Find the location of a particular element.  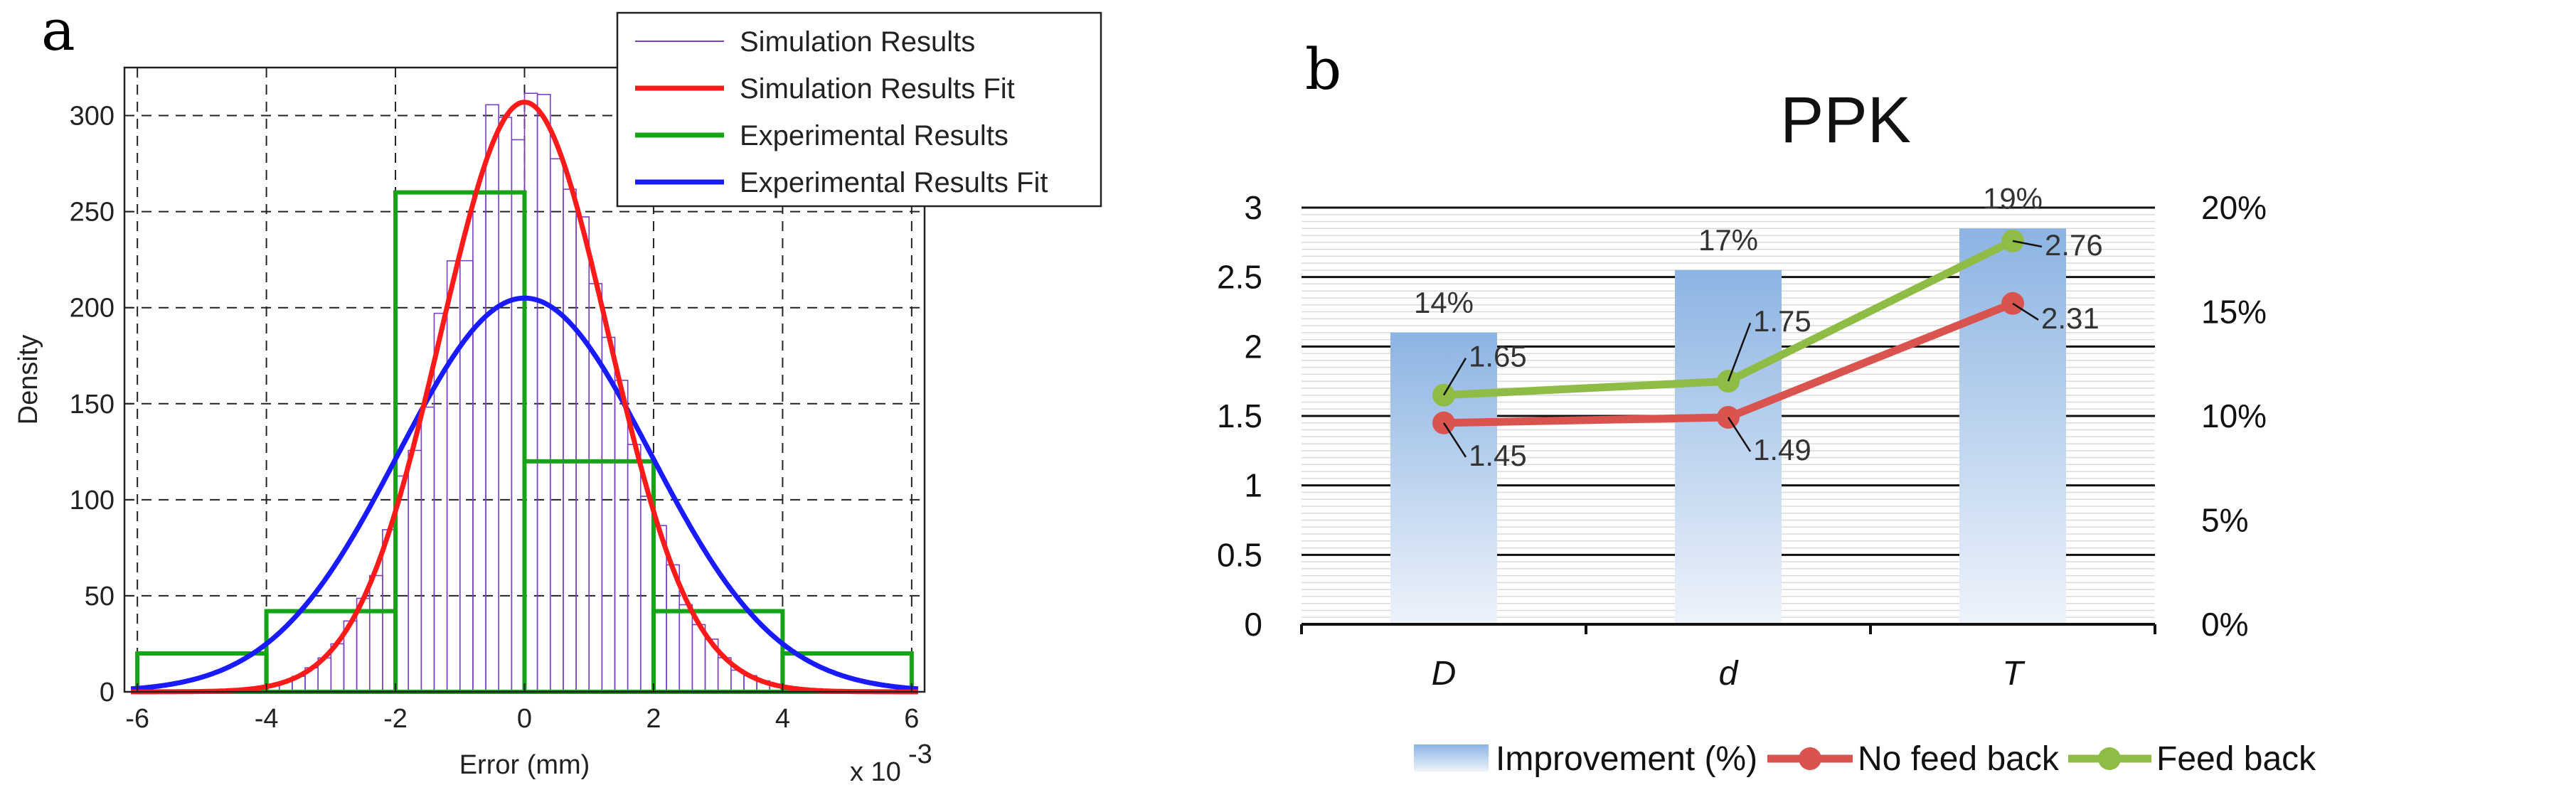

category-label-b: d is located at coordinates (1729, 674).